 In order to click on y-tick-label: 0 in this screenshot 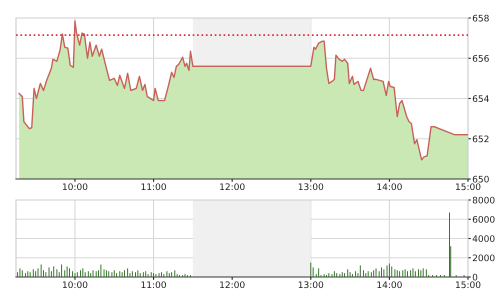, I will do `click(475, 277)`.